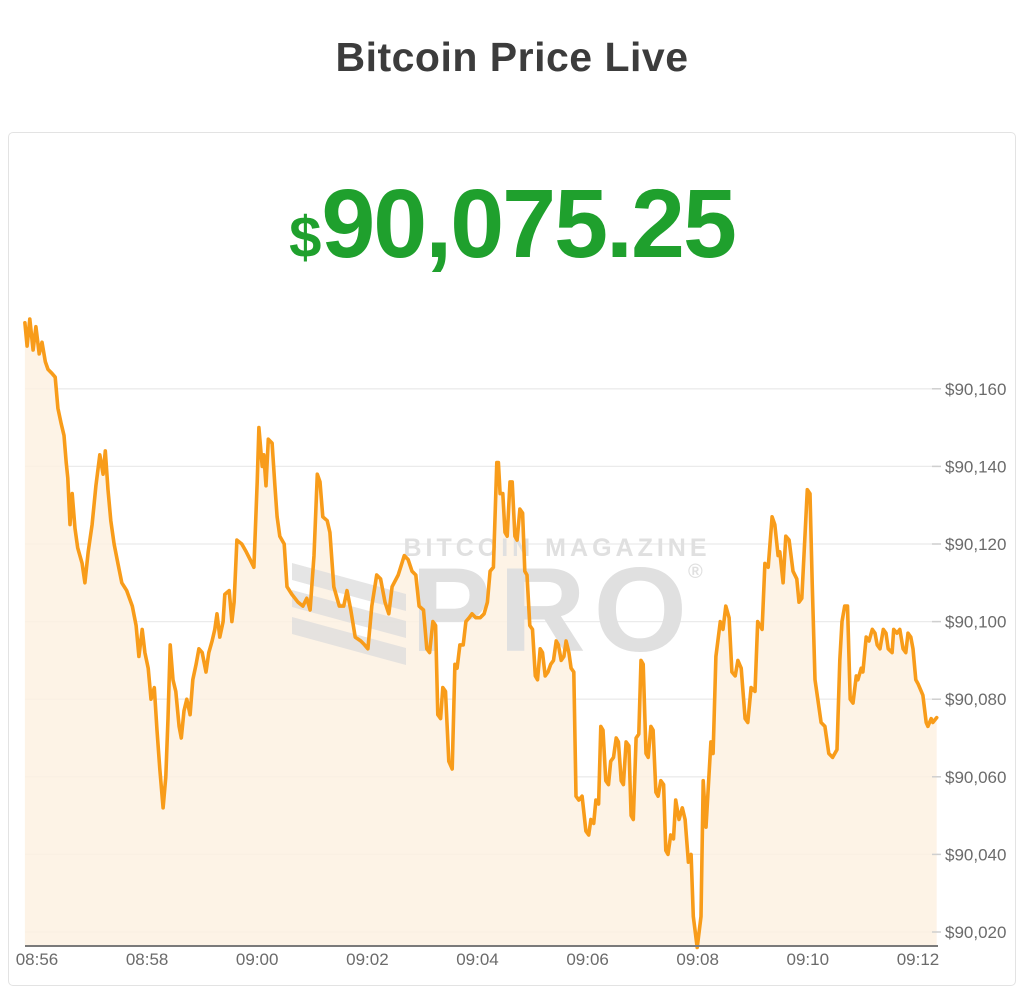 The height and width of the screenshot is (1008, 1024). Describe the element at coordinates (477, 959) in the screenshot. I see `x-axis-label: 09:04` at that location.